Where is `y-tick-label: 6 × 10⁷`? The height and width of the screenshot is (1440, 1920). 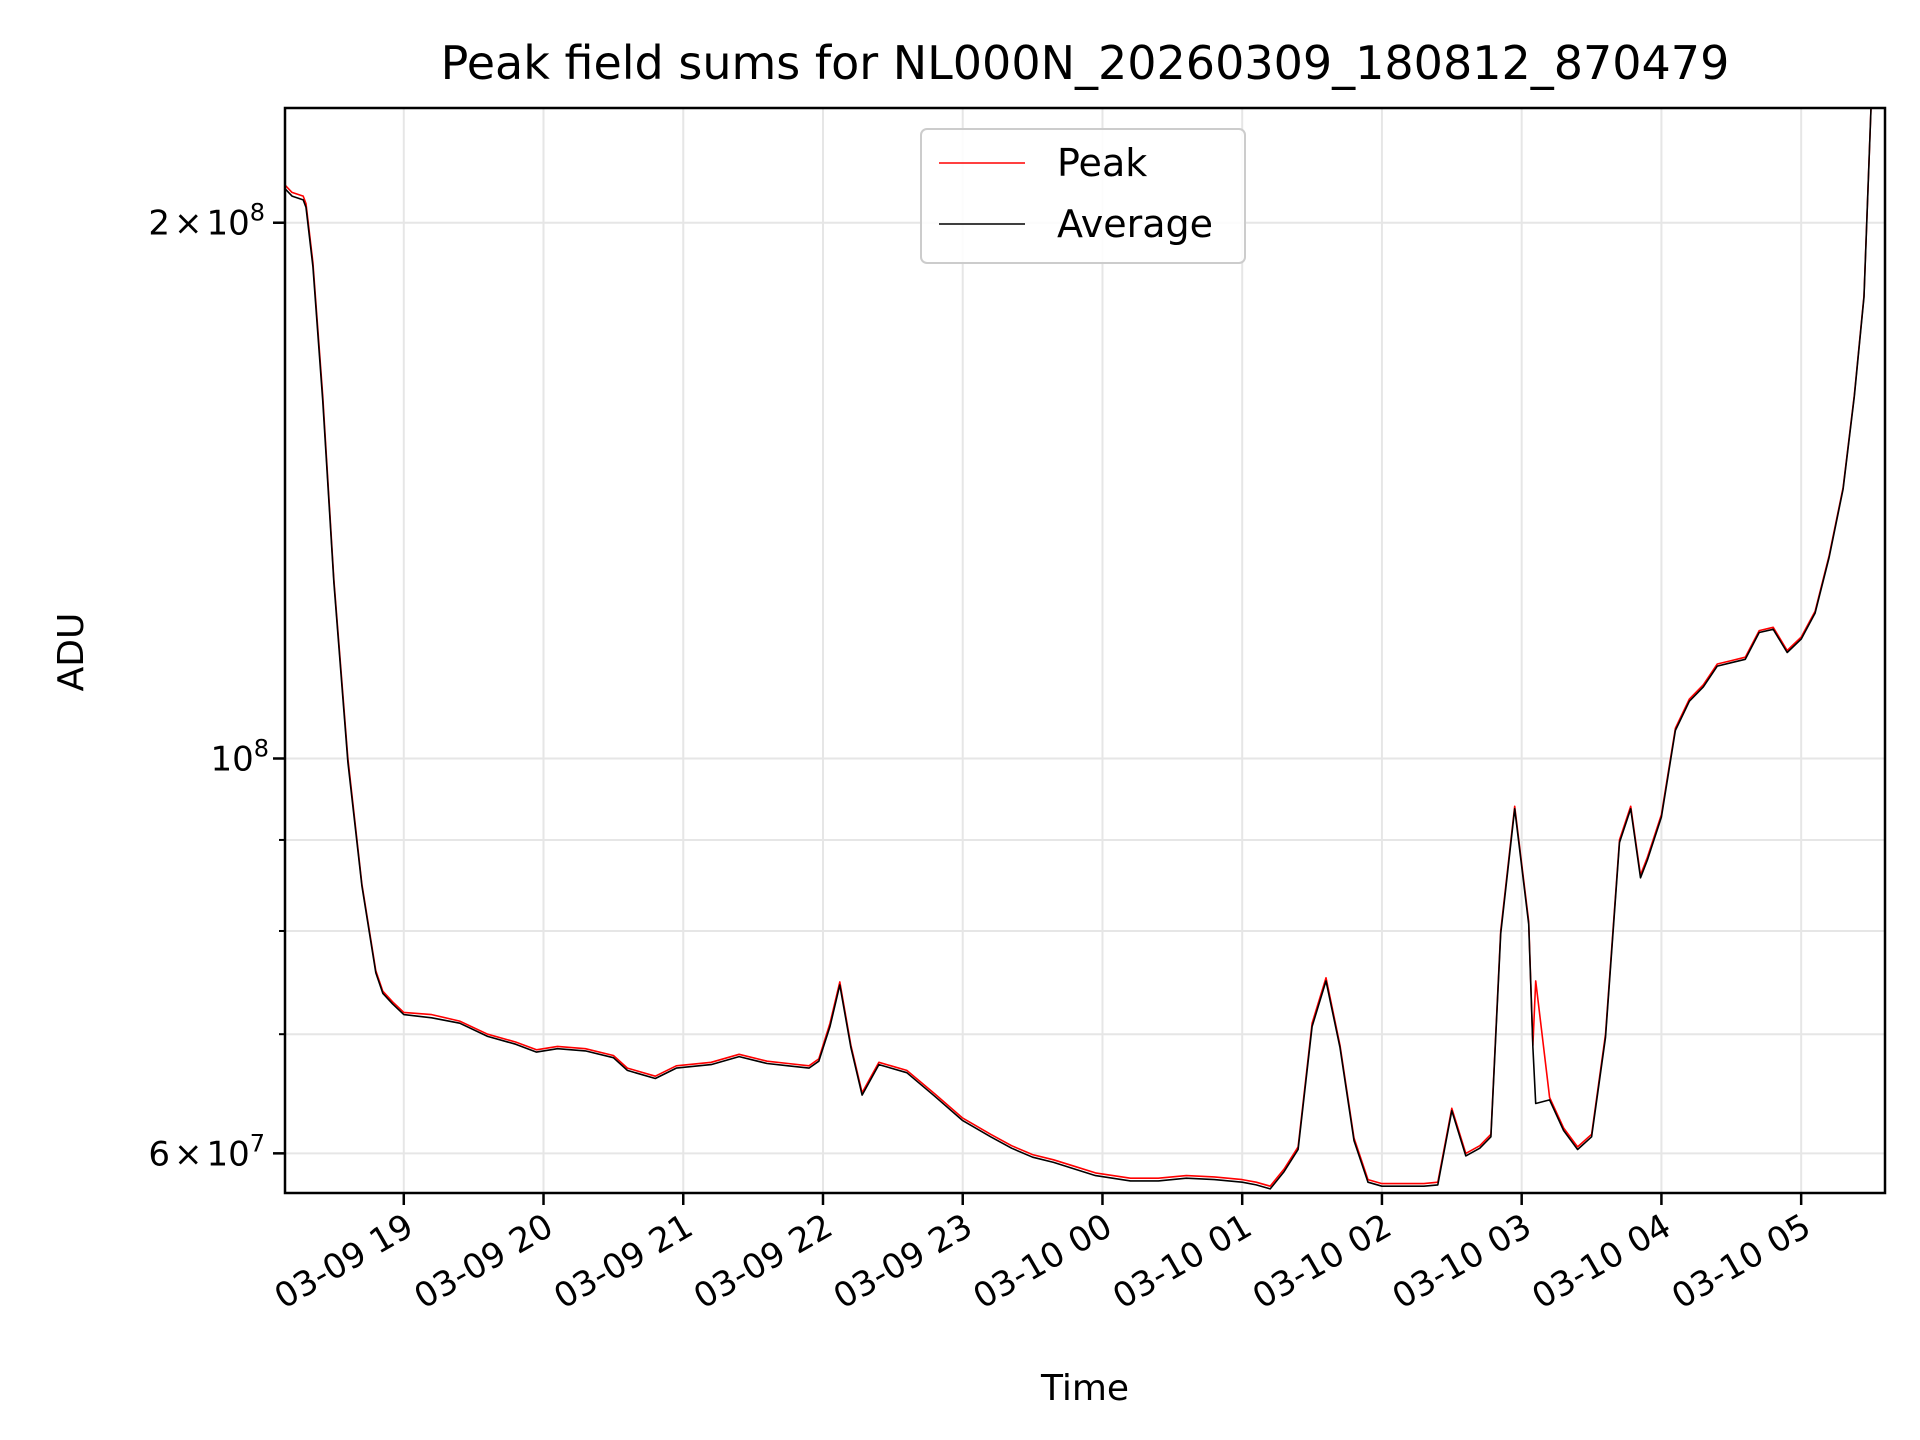
y-tick-label: 6 × 10⁷ is located at coordinates (206, 1151).